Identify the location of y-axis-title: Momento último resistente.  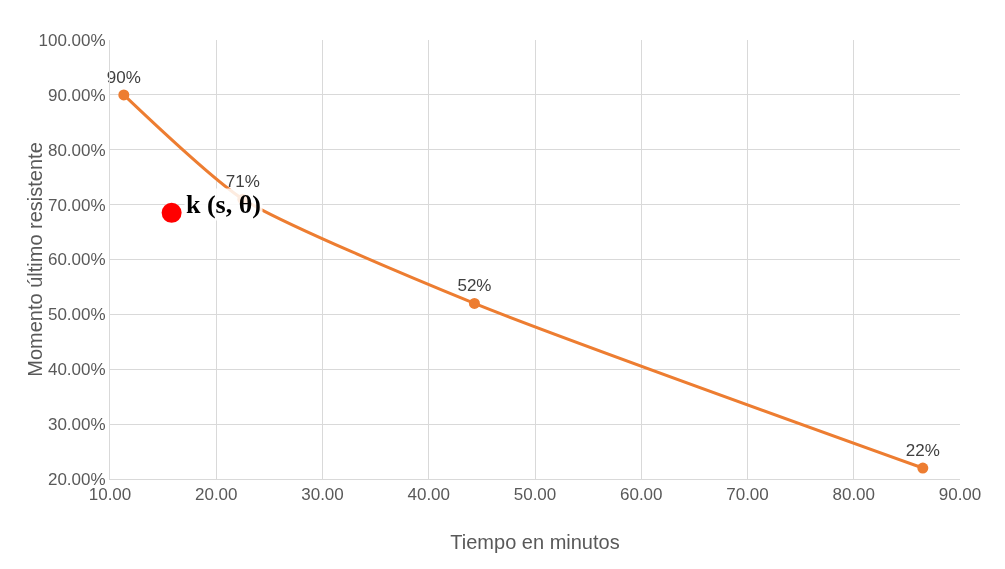
(34, 259).